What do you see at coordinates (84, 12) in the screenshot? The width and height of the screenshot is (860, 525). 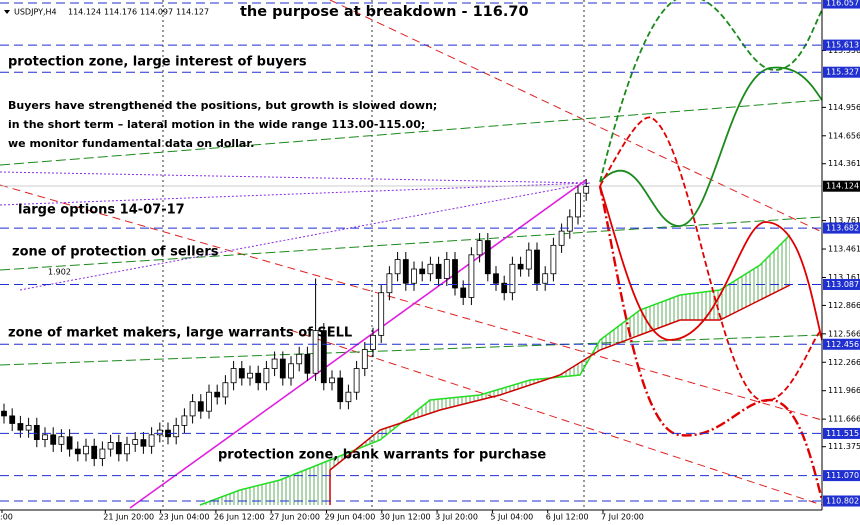 I see `ohlc-open: 114.124` at bounding box center [84, 12].